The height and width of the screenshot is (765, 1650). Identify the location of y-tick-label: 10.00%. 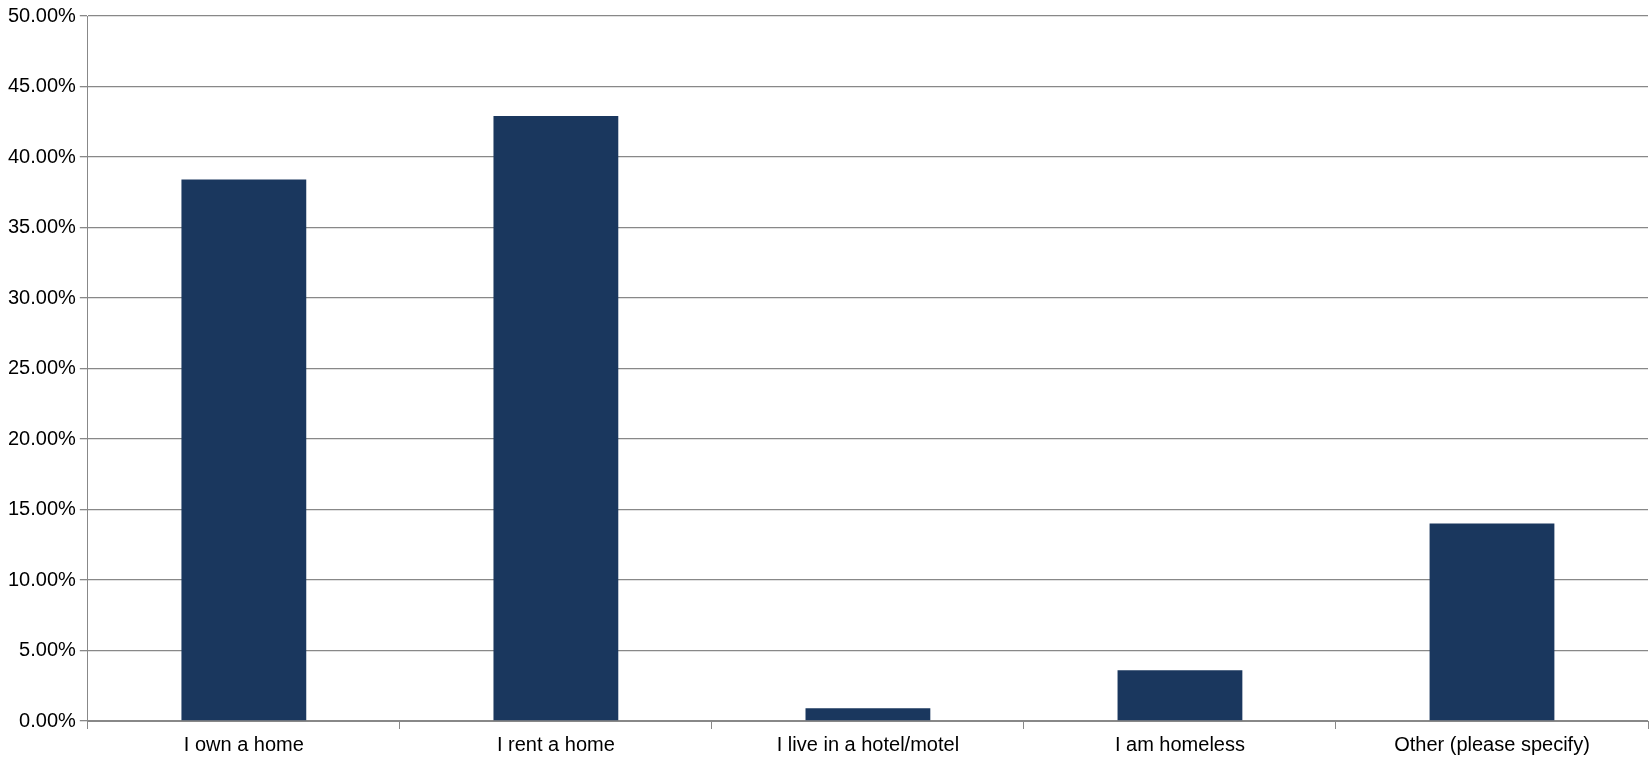
(42, 578).